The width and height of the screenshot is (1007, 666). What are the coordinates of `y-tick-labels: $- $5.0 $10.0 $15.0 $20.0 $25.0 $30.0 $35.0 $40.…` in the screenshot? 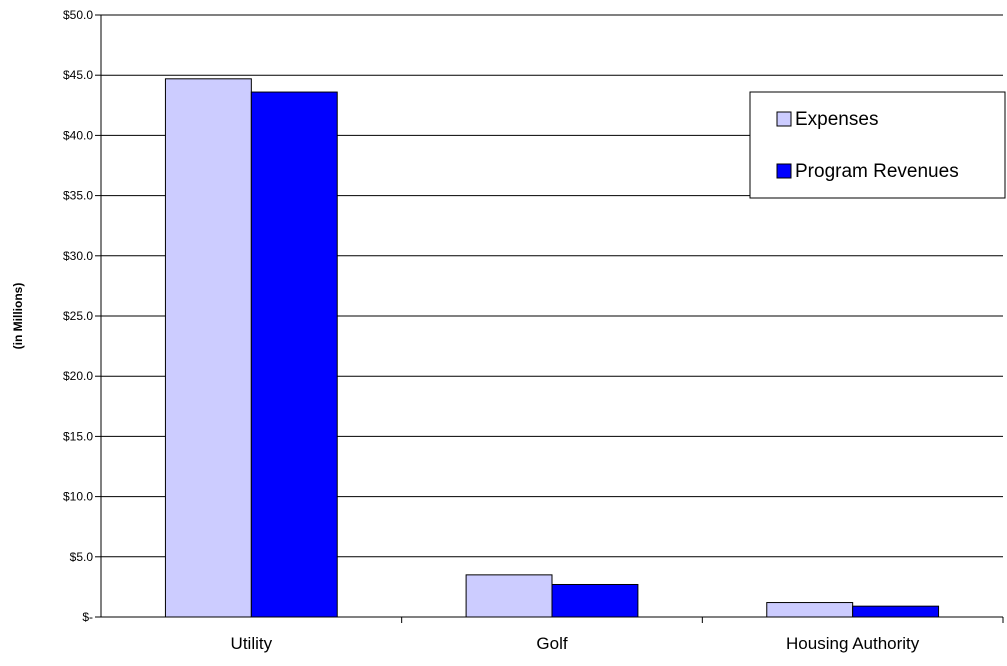 It's located at (78, 316).